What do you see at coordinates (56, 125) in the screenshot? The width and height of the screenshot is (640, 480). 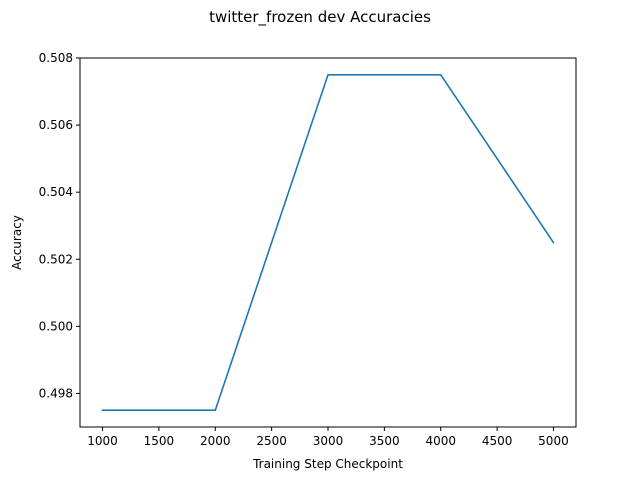 I see `y-tick-label: 0.506` at bounding box center [56, 125].